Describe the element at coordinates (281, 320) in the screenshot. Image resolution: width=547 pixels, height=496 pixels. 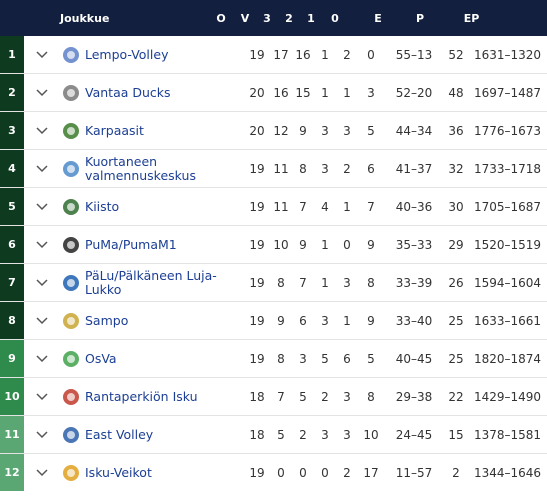
I see `cell-wins: 9` at that location.